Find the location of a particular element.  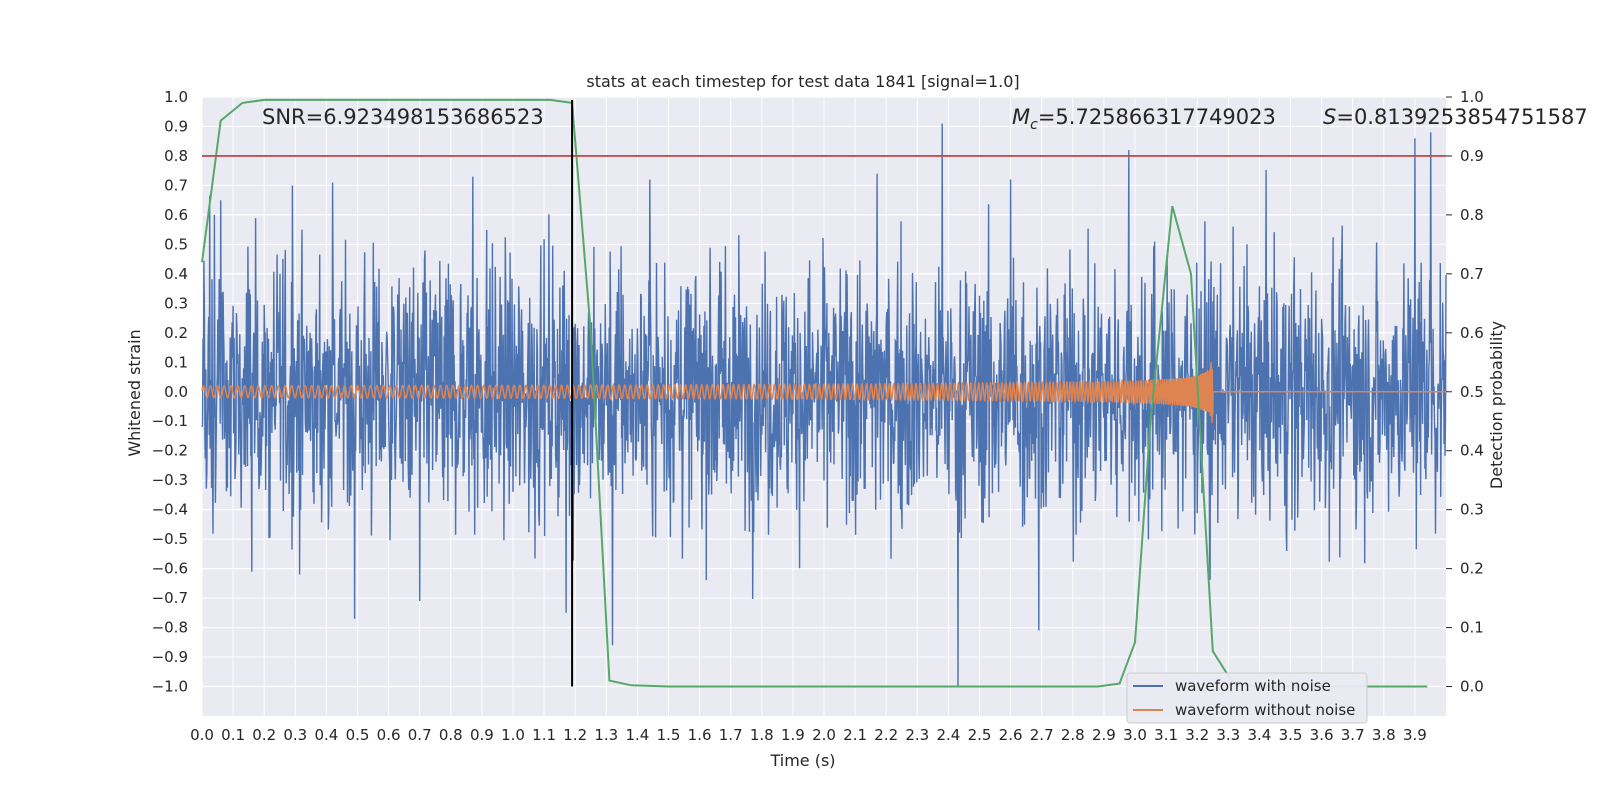

y2-tick-label: 0.5 is located at coordinates (1472, 392).